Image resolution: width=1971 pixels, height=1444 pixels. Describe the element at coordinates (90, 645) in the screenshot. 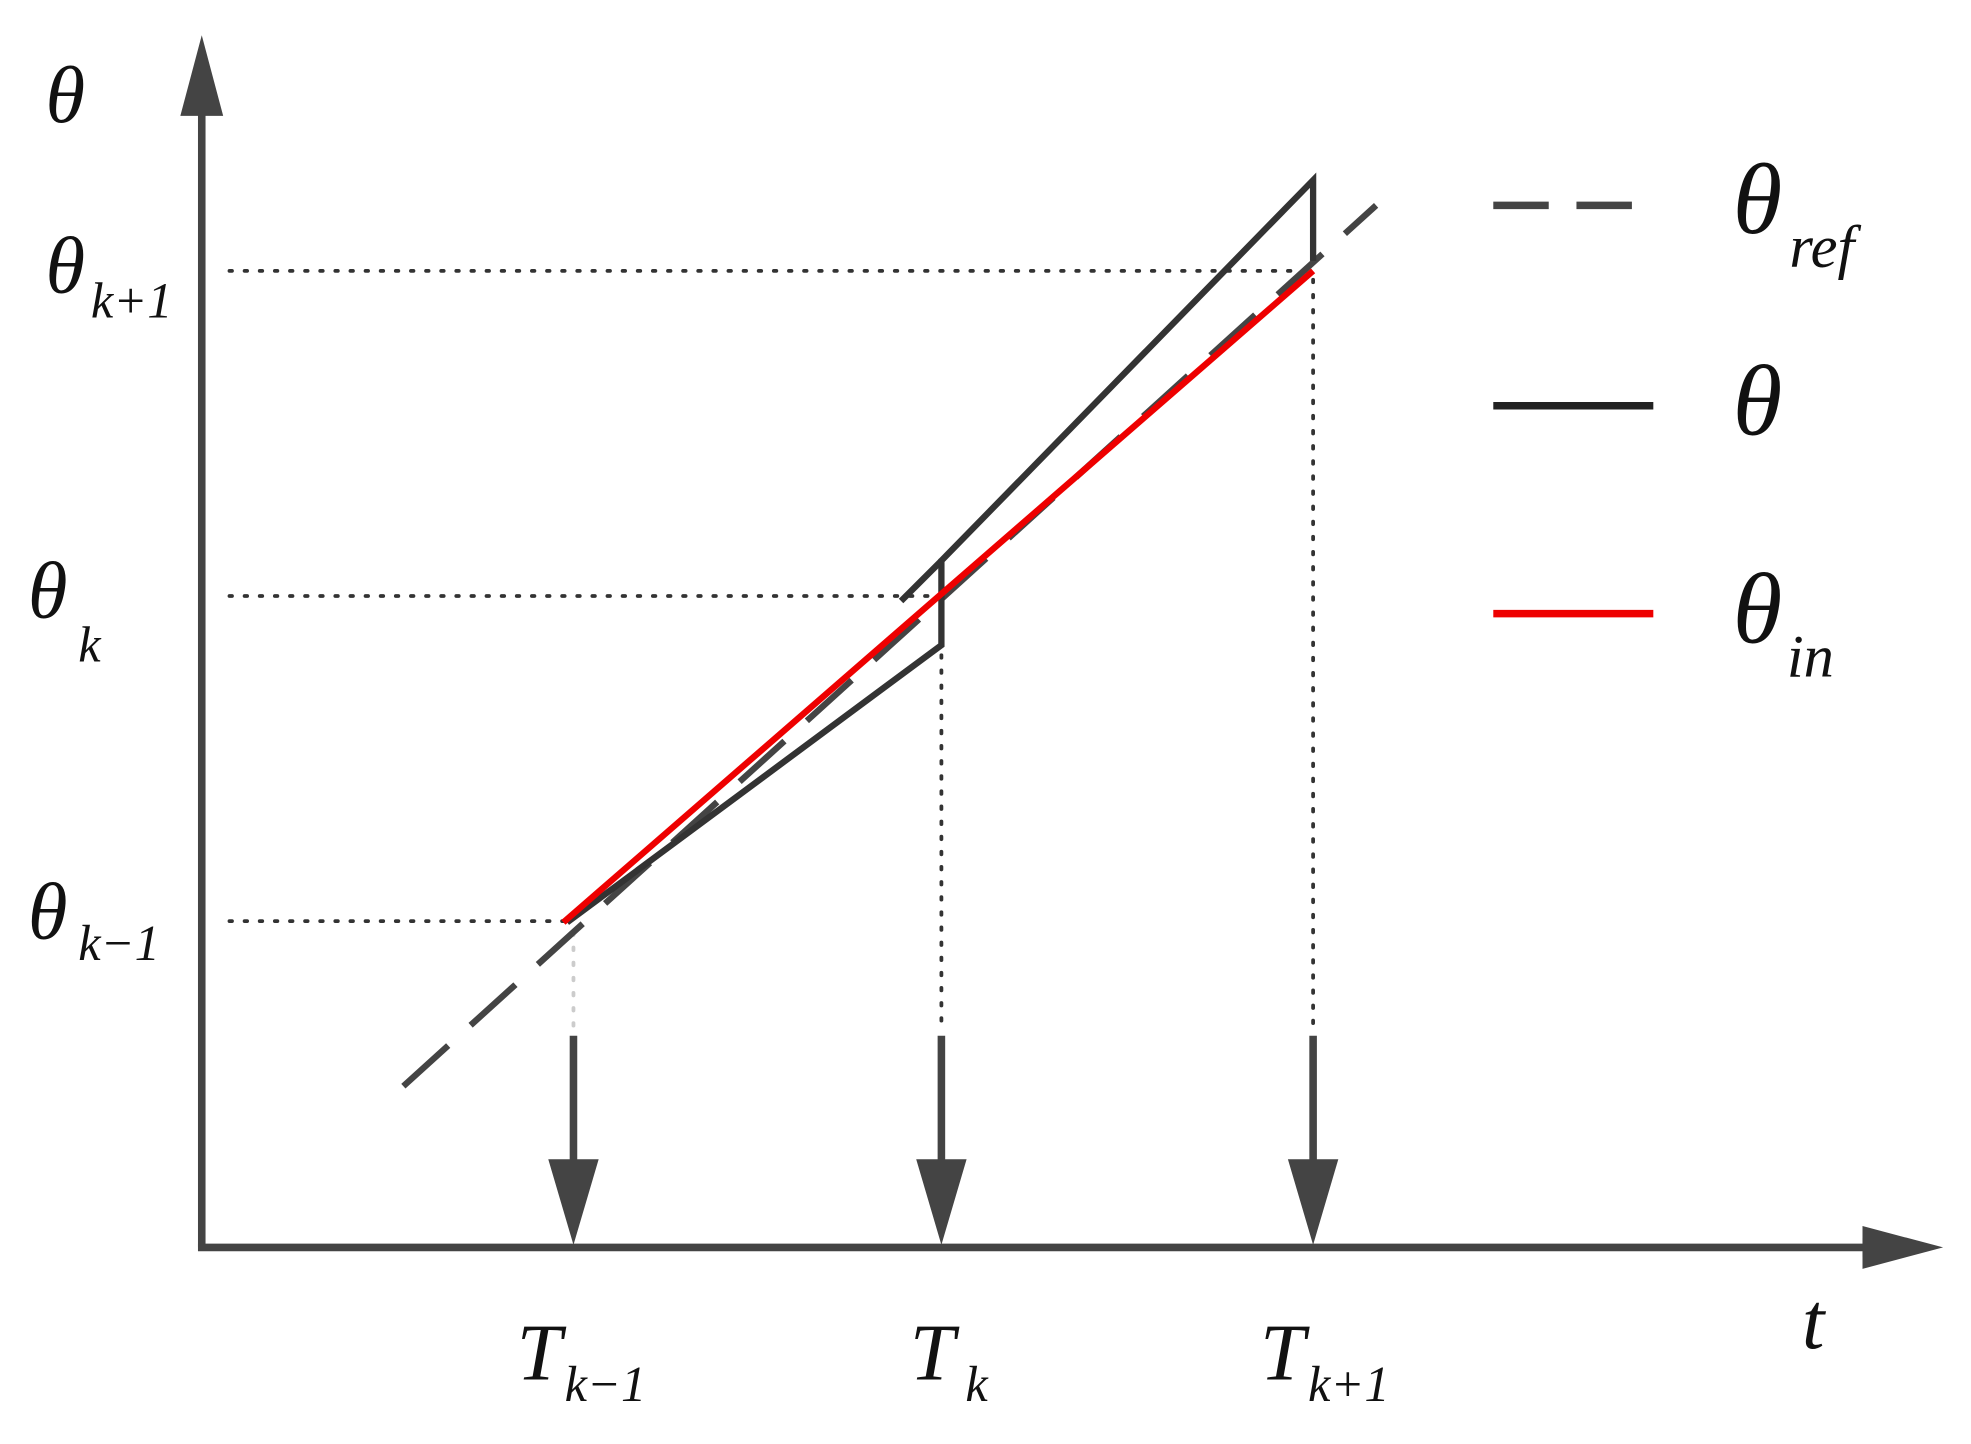

I see `y-label-subscript: k` at that location.